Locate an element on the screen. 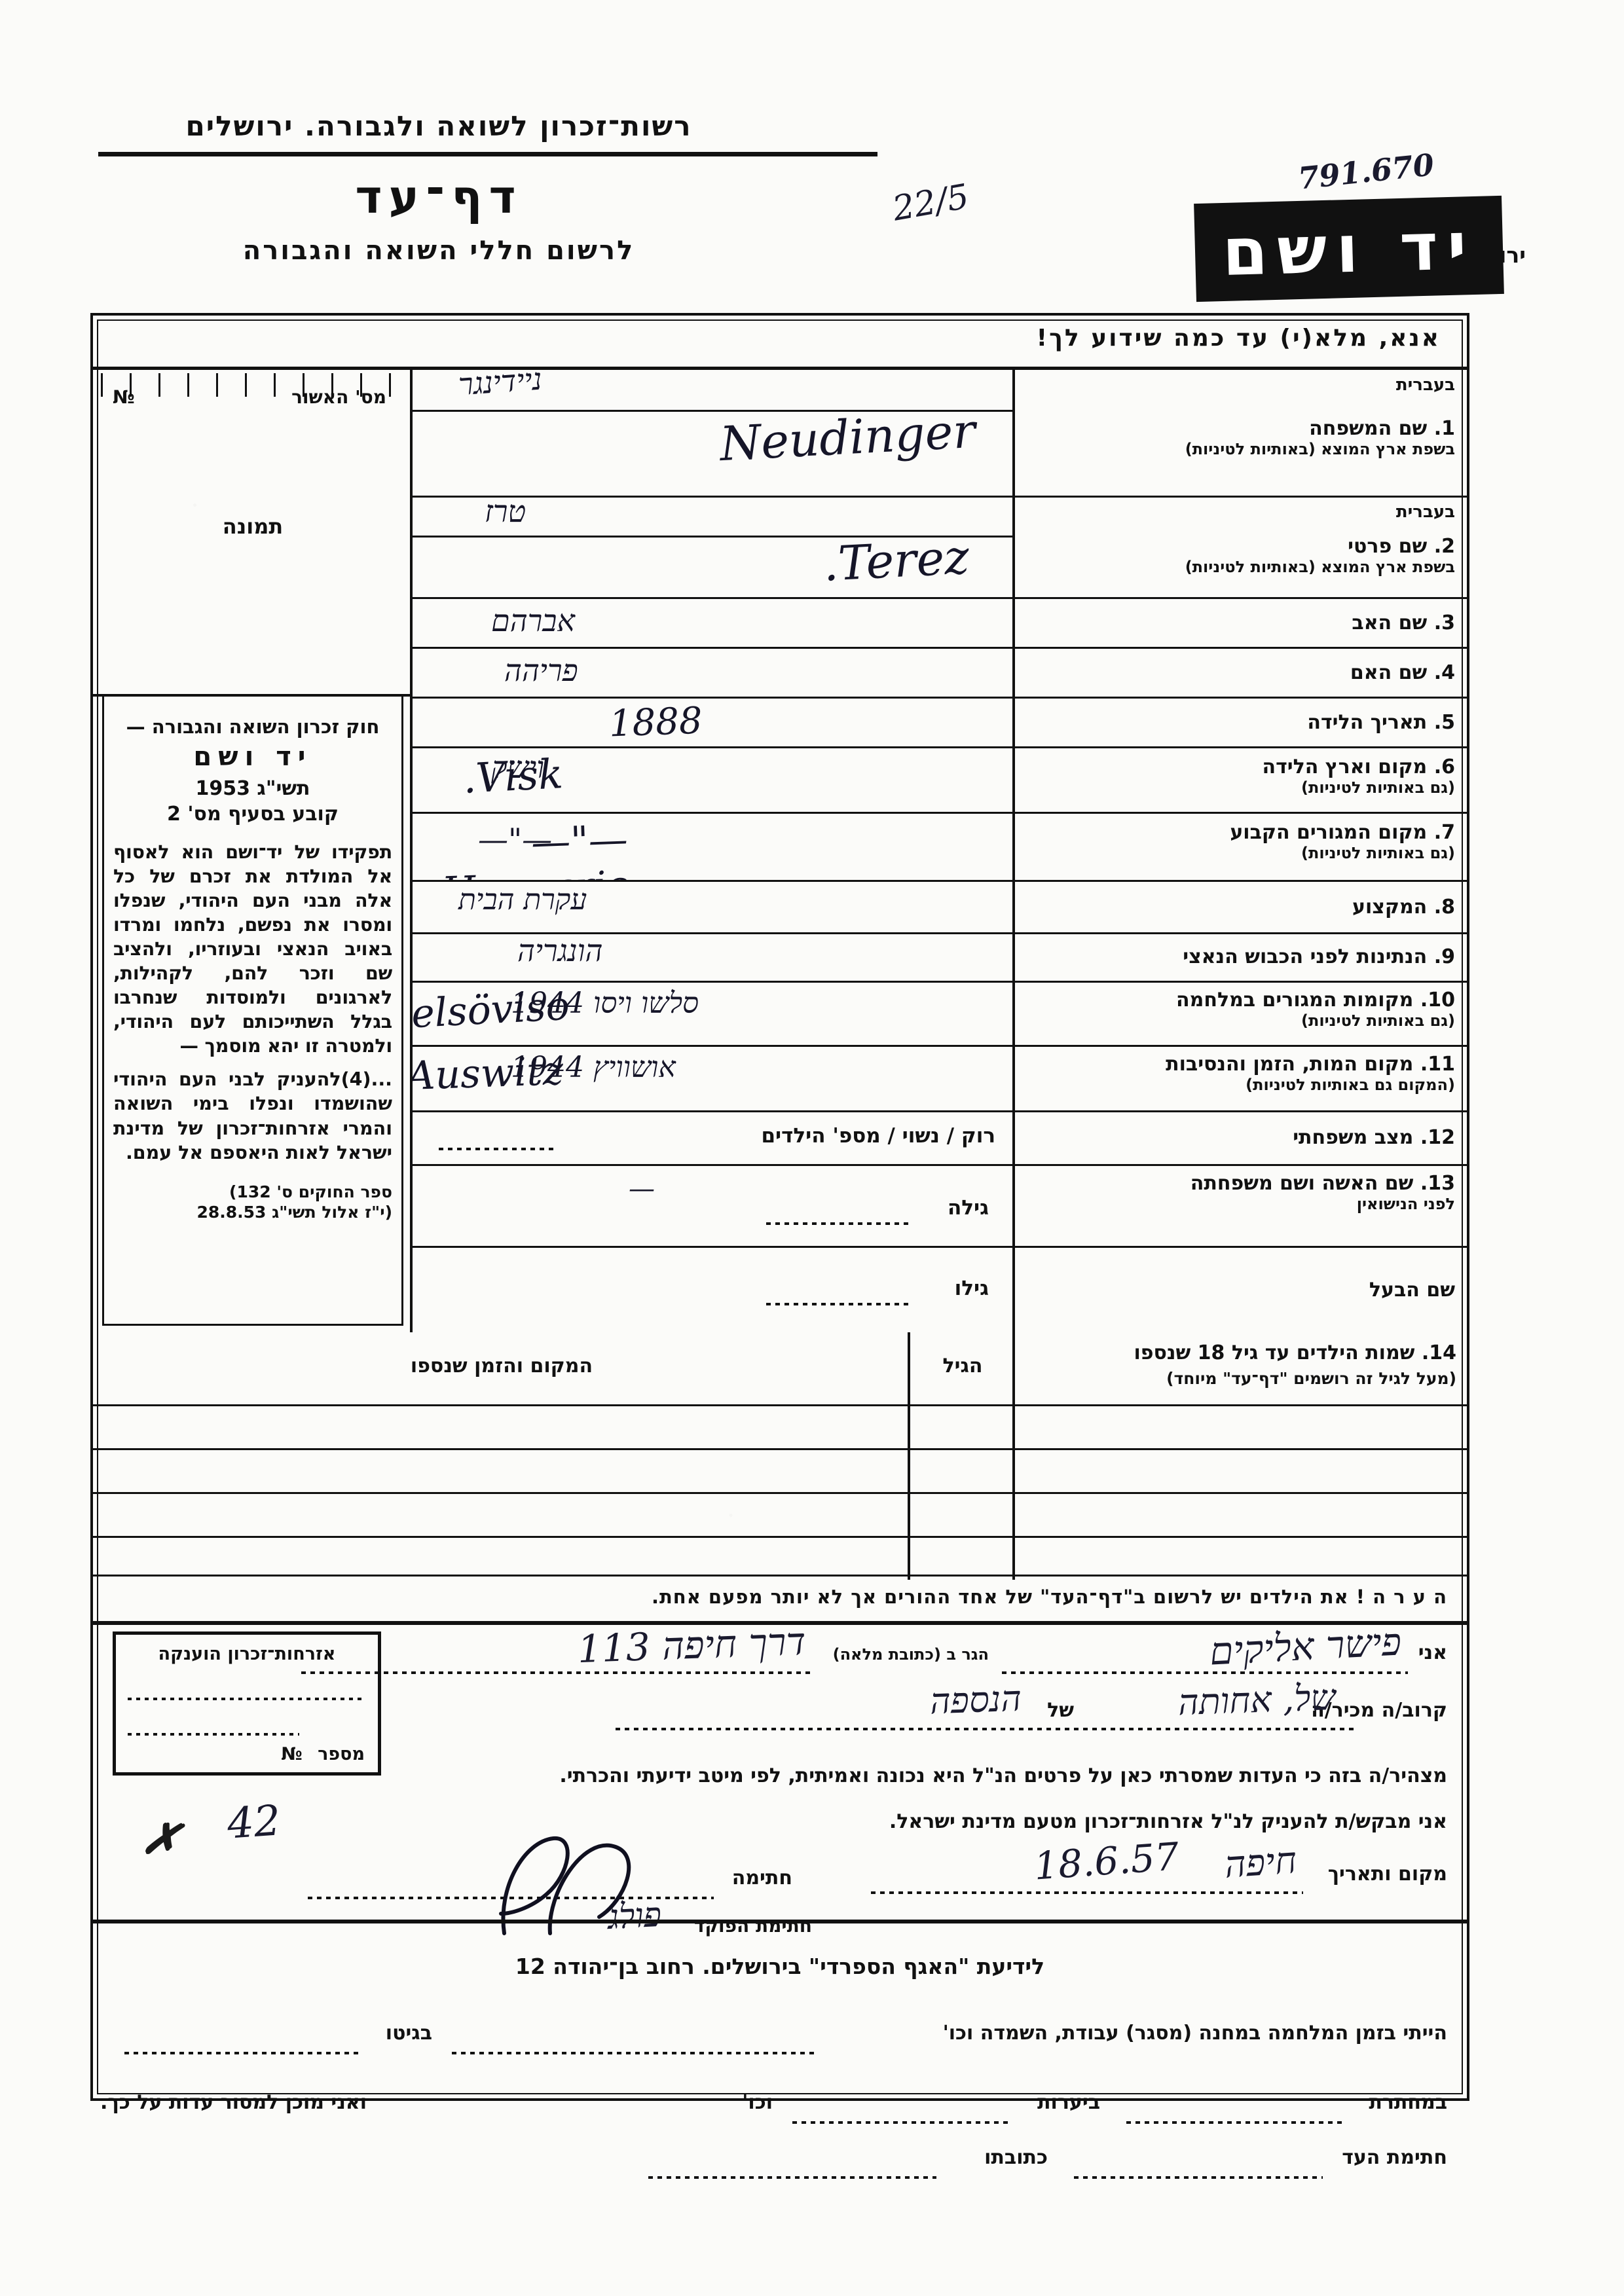 The width and height of the screenshot is (1624, 2296). photo-placeholder: מס' האשור № תמונה is located at coordinates (253, 532).